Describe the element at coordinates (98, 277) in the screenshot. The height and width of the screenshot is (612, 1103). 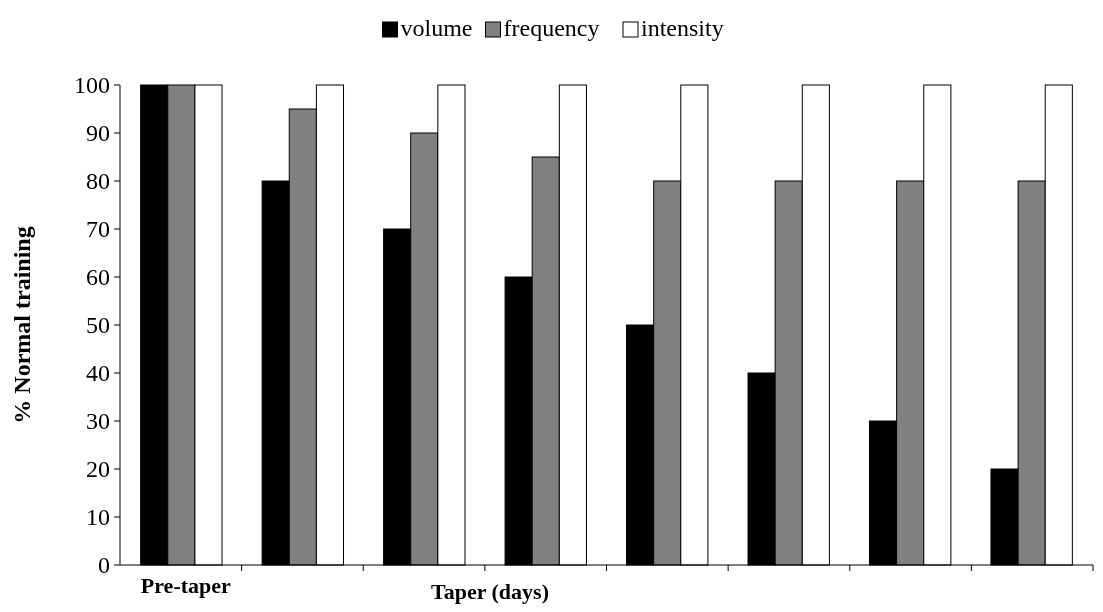
I see `y-tick-label: 60` at that location.